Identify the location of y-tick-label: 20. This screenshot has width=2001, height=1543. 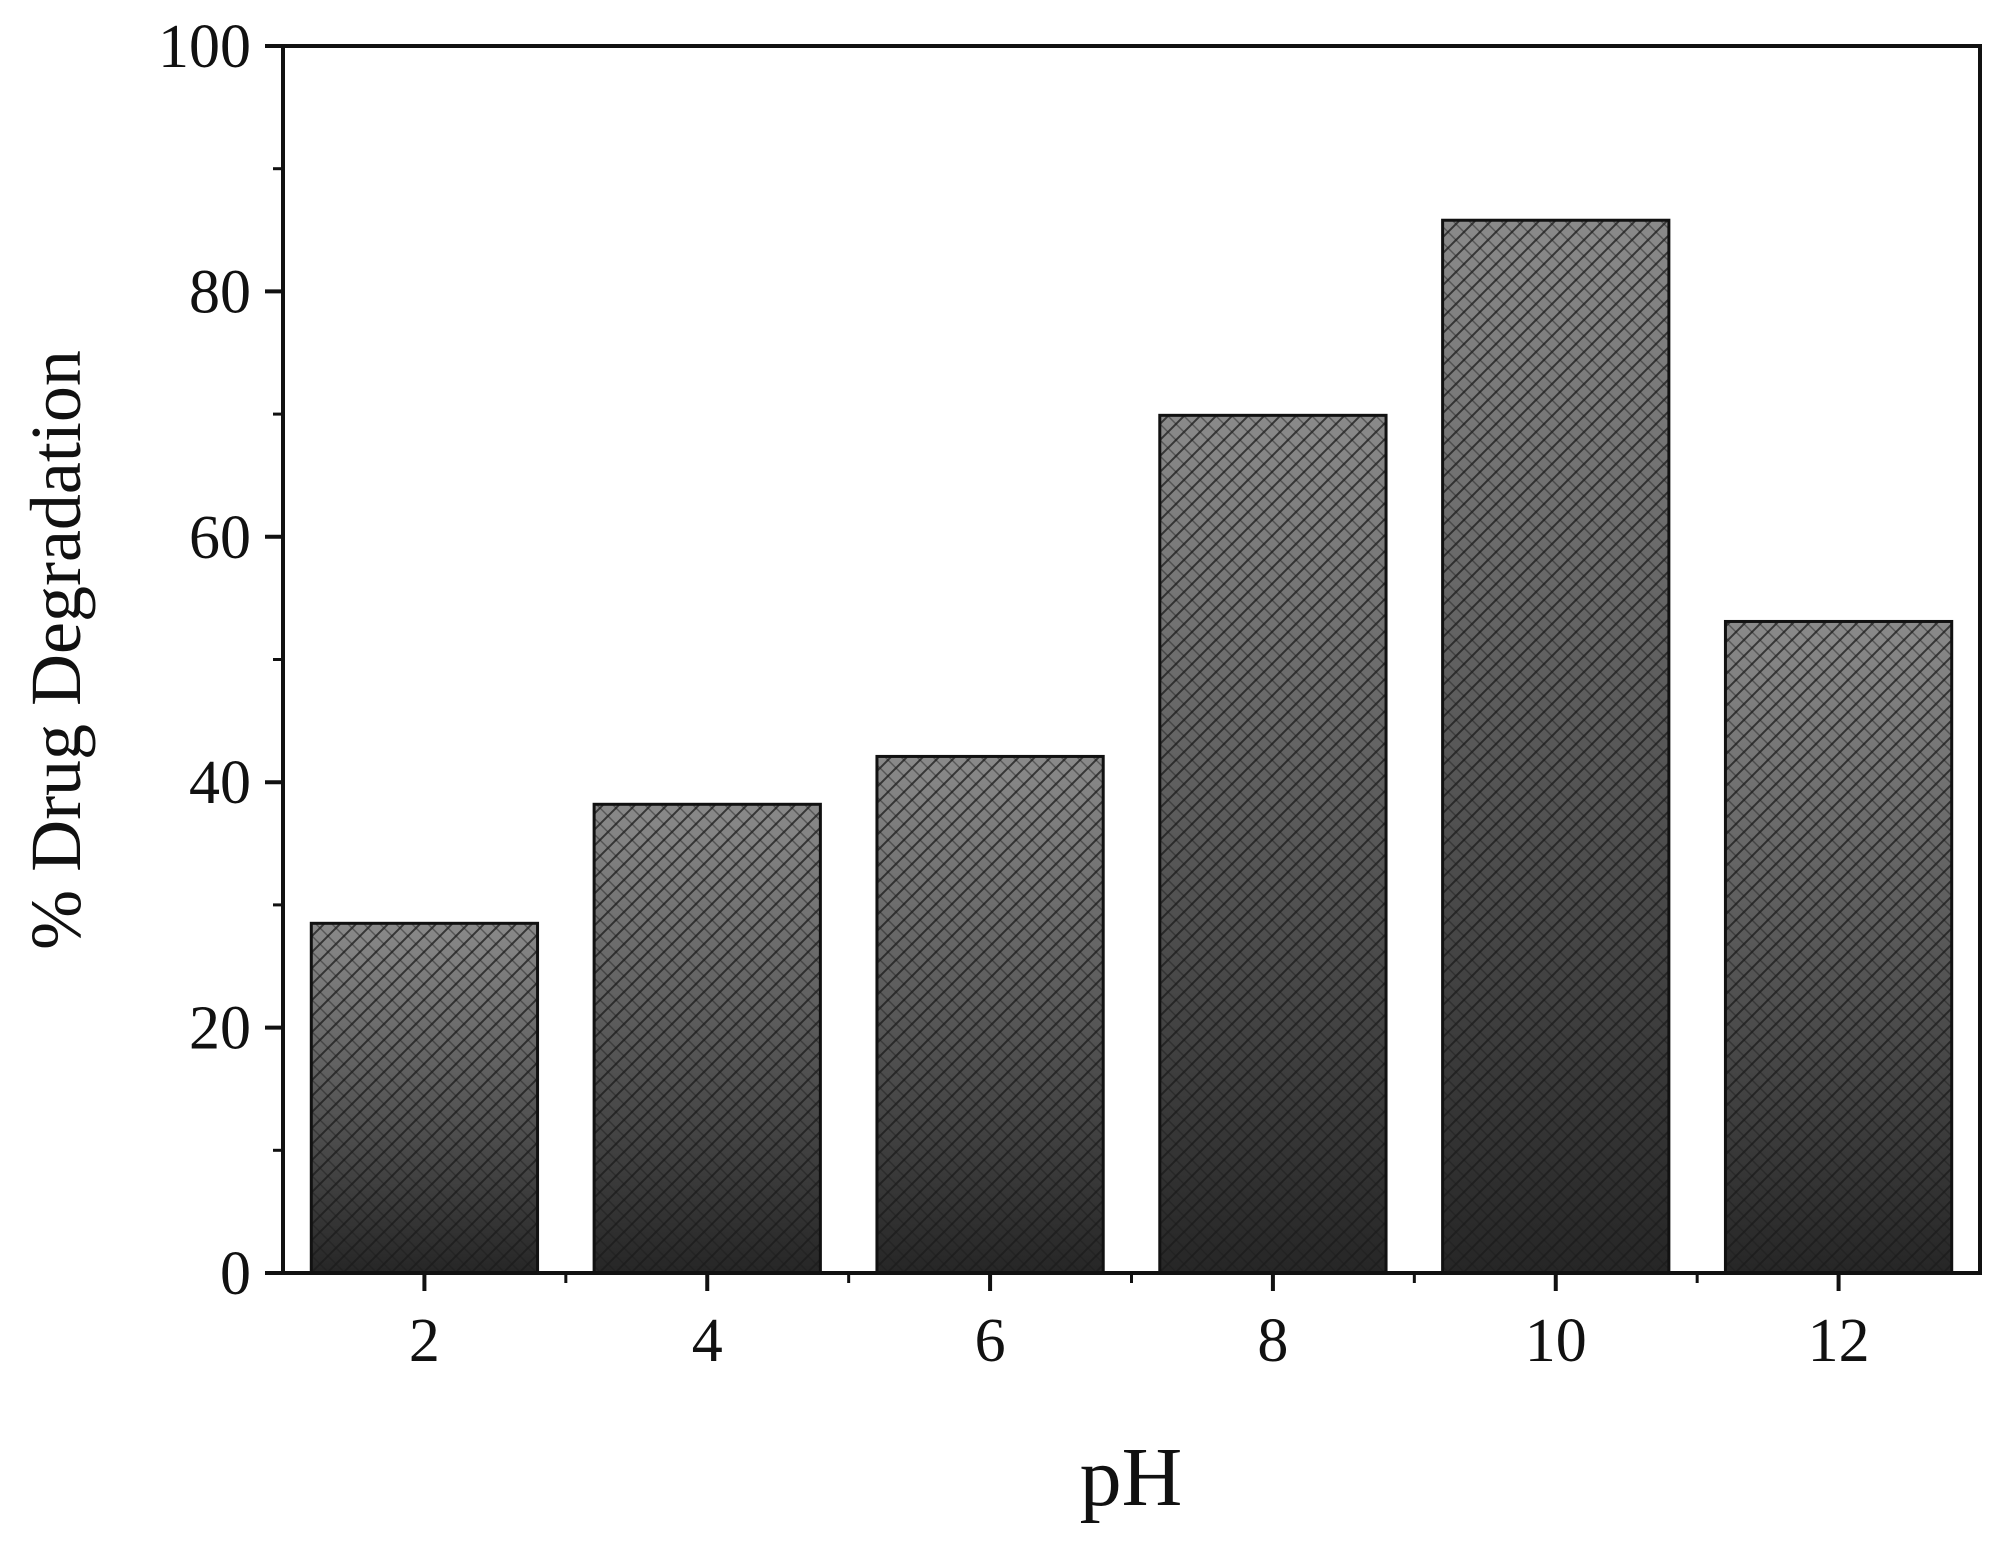
(220, 1029).